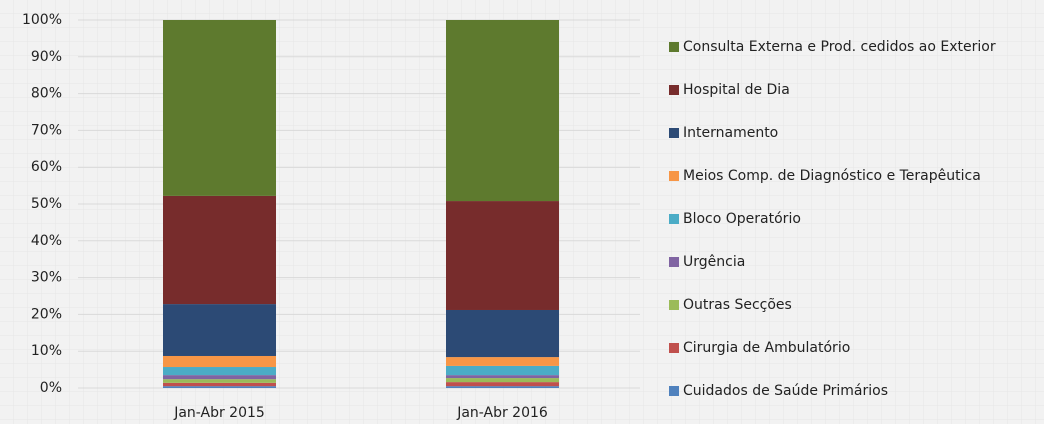  I want to click on legend-label: Bloco Operatório, so click(742, 219).